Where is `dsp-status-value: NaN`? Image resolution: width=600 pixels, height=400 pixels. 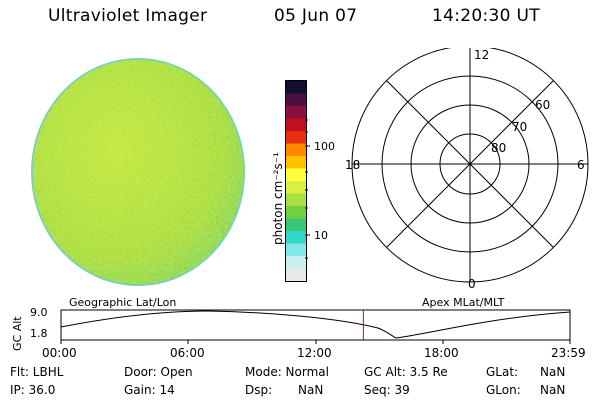
dsp-status-value: NaN is located at coordinates (311, 390).